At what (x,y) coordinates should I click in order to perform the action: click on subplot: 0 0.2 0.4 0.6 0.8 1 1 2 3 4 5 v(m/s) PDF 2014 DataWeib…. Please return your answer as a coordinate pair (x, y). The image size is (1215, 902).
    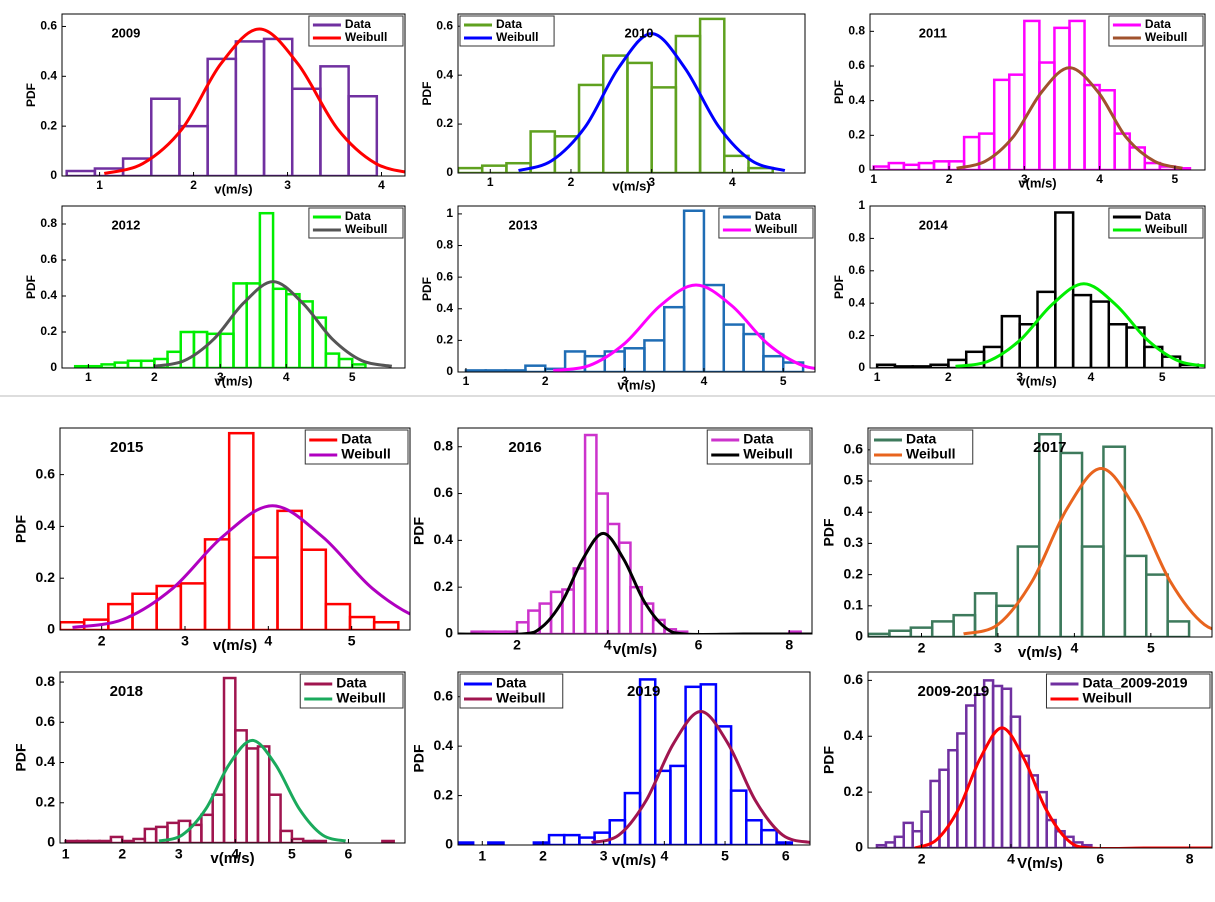
    Looking at the image, I should click on (1019, 293).